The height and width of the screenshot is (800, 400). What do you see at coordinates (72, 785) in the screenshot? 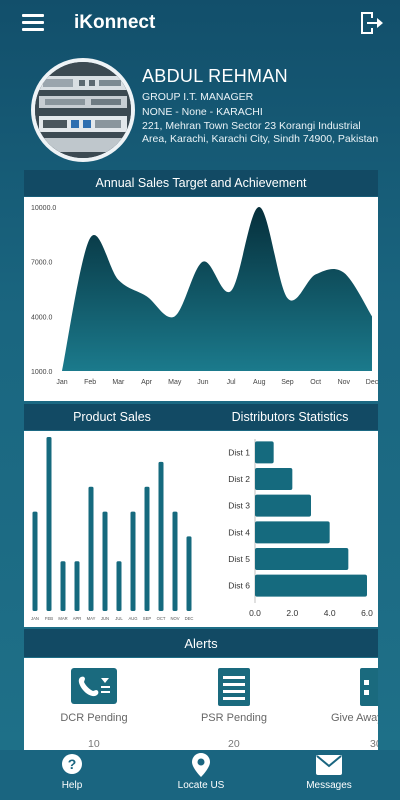
I see `nav-help-label: Help` at bounding box center [72, 785].